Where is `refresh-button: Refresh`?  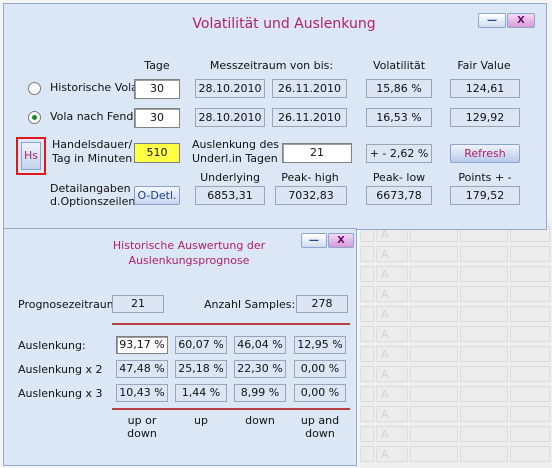
refresh-button: Refresh is located at coordinates (485, 153).